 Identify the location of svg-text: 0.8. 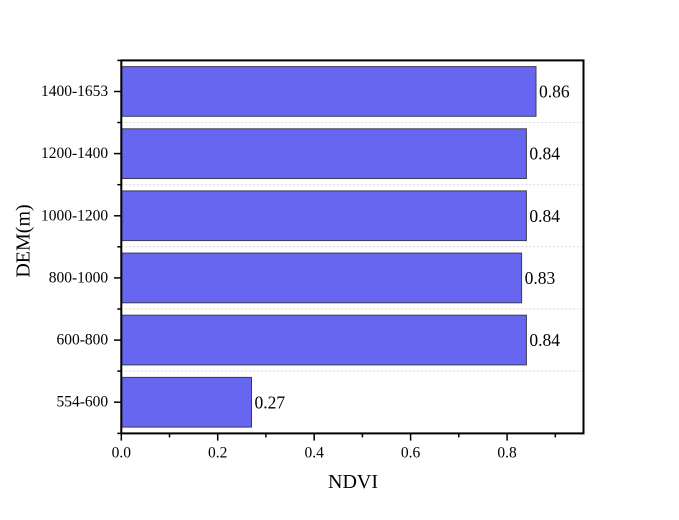
(507, 453).